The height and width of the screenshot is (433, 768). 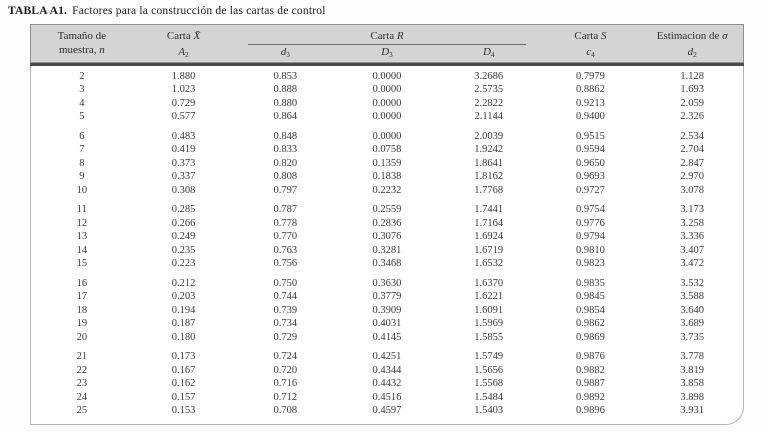 I want to click on table-row: 5 0.577 0.864 0.0000 2.1144 0.9400 2.326, so click(x=387, y=117).